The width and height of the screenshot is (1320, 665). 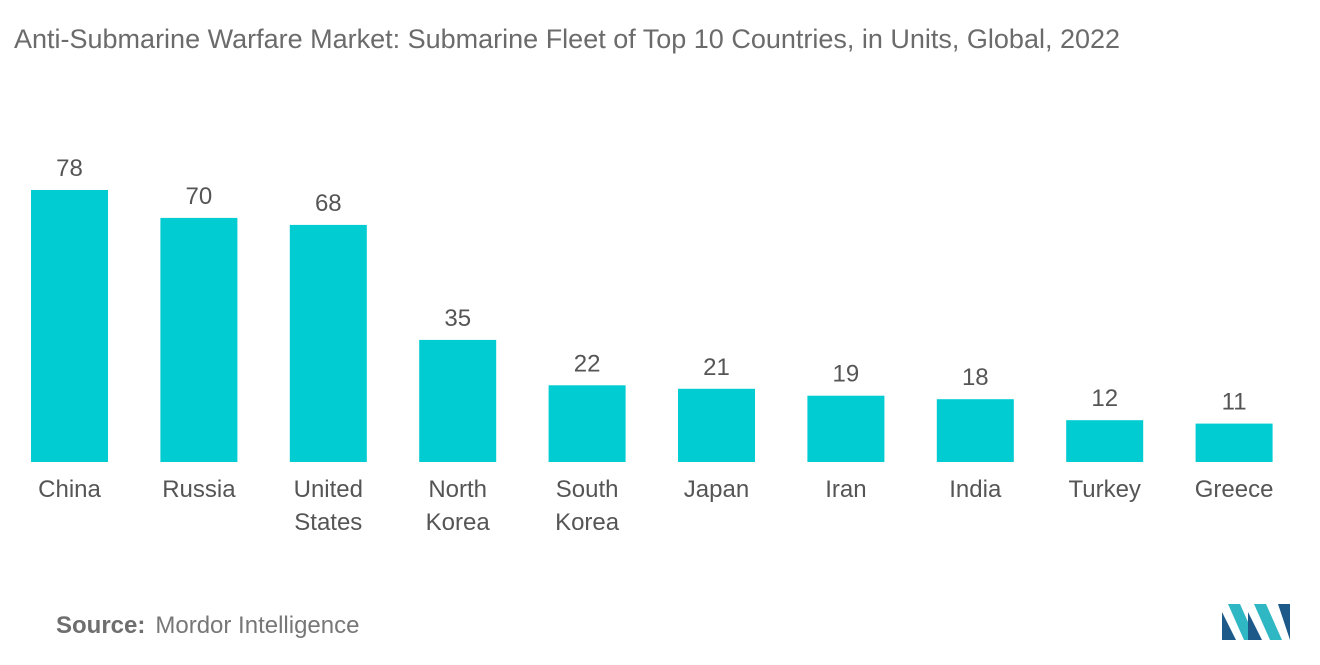 What do you see at coordinates (328, 522) in the screenshot?
I see `category-label: States` at bounding box center [328, 522].